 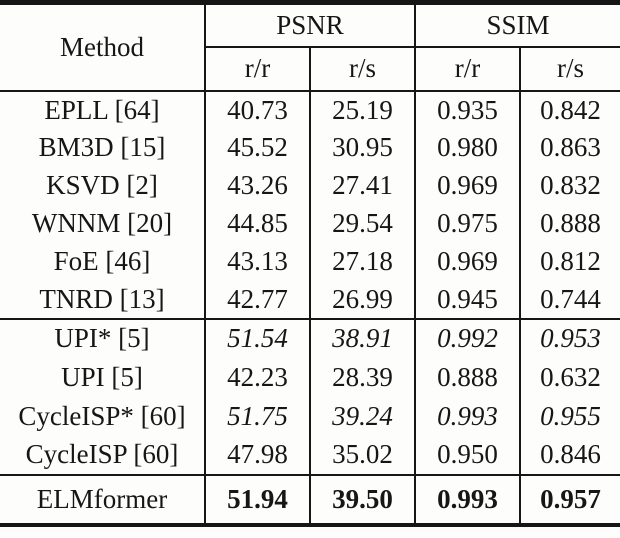 I want to click on ssim-rs-cell: 0.744, so click(x=569, y=299).